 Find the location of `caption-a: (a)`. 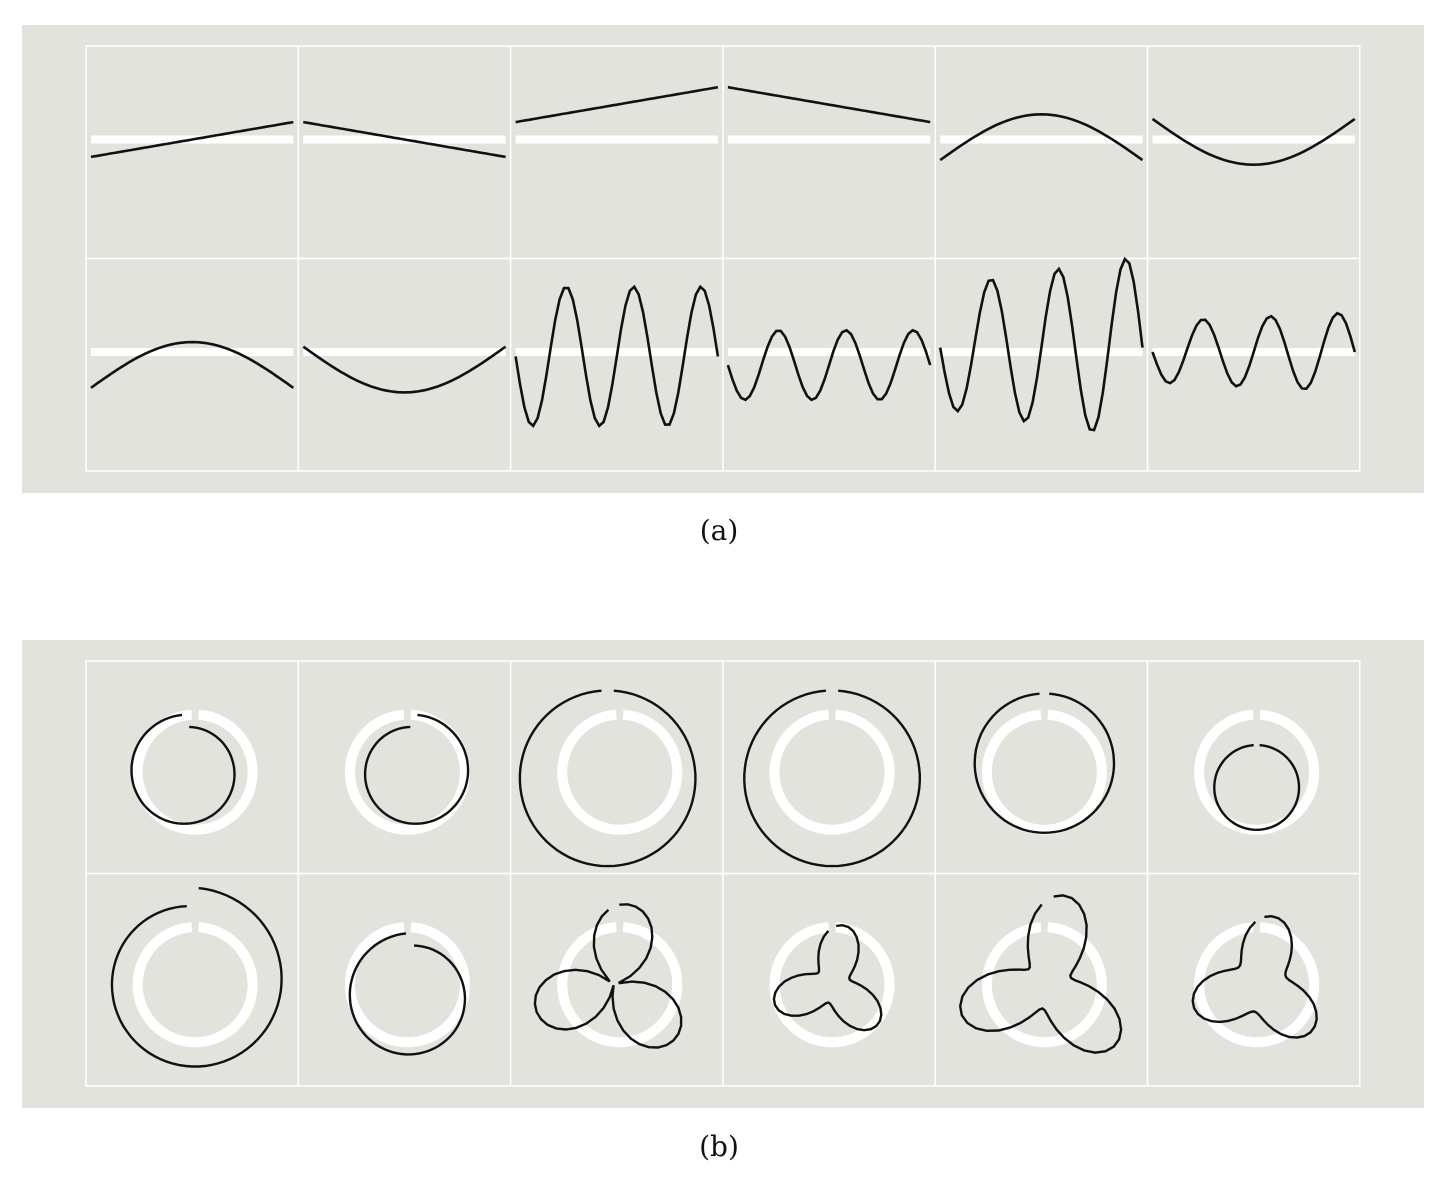

caption-a: (a) is located at coordinates (719, 530).